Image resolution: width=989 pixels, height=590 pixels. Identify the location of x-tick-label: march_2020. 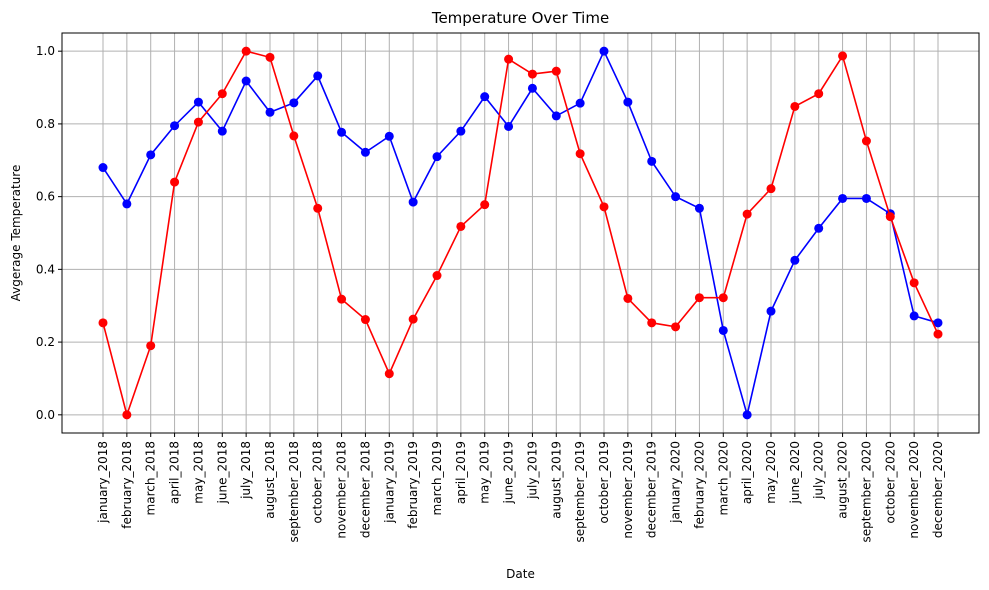
(723, 478).